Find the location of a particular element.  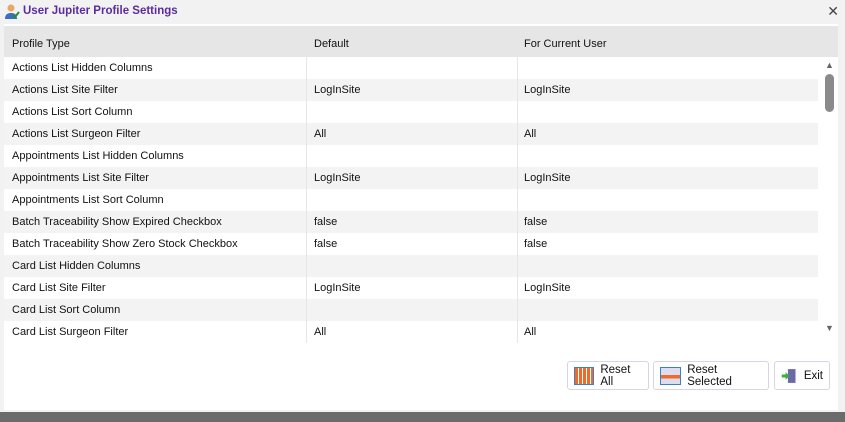

status-strip is located at coordinates (422, 417).